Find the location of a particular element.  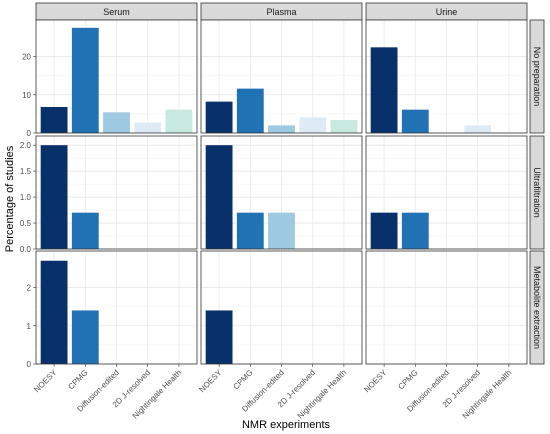

y-axis-title: Percentage of studies is located at coordinates (10, 198).